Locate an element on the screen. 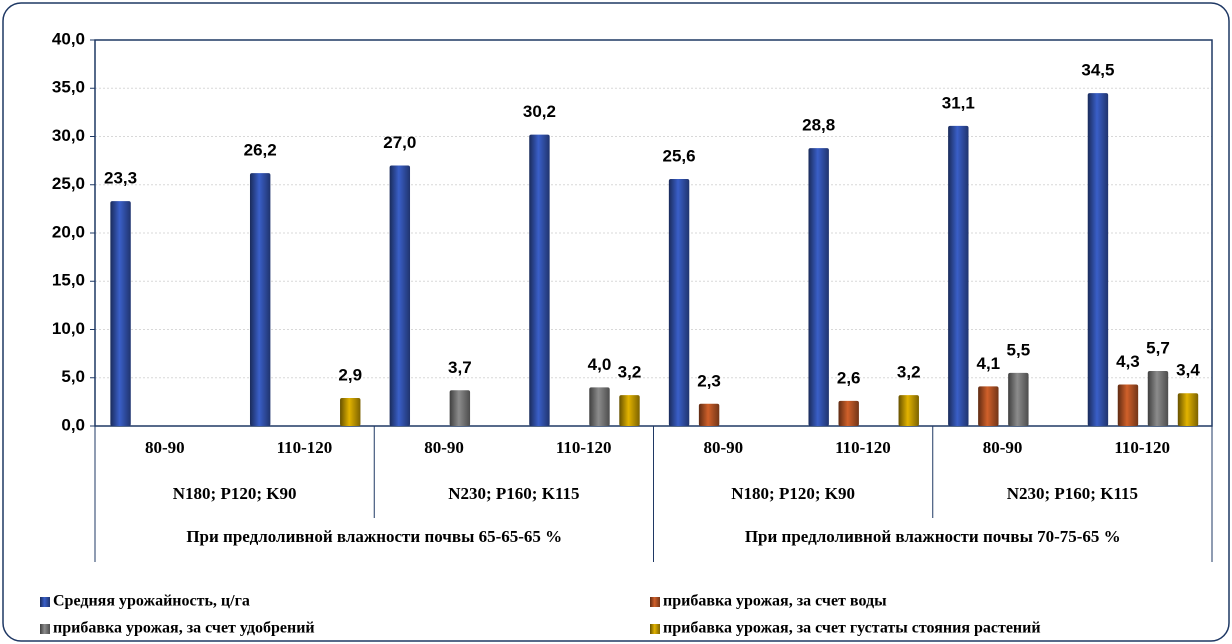 This screenshot has height=644, width=1232. data-label: 2,3 is located at coordinates (709, 380).